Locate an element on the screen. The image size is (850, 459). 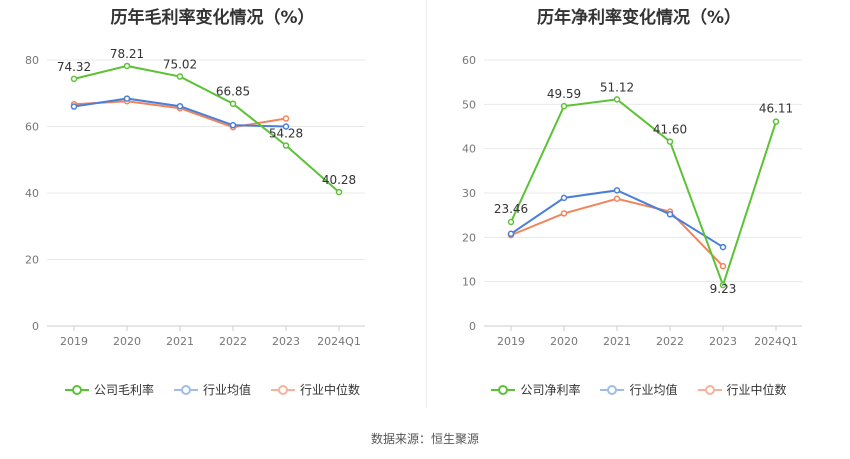
legend-item-company: 公司毛利率 is located at coordinates (109, 389).